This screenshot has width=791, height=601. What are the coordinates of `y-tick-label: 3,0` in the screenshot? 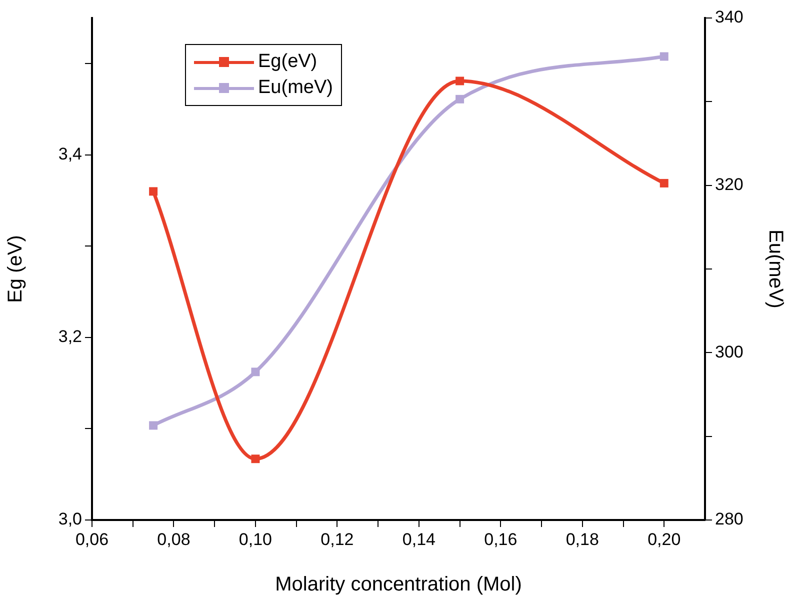 It's located at (70, 519).